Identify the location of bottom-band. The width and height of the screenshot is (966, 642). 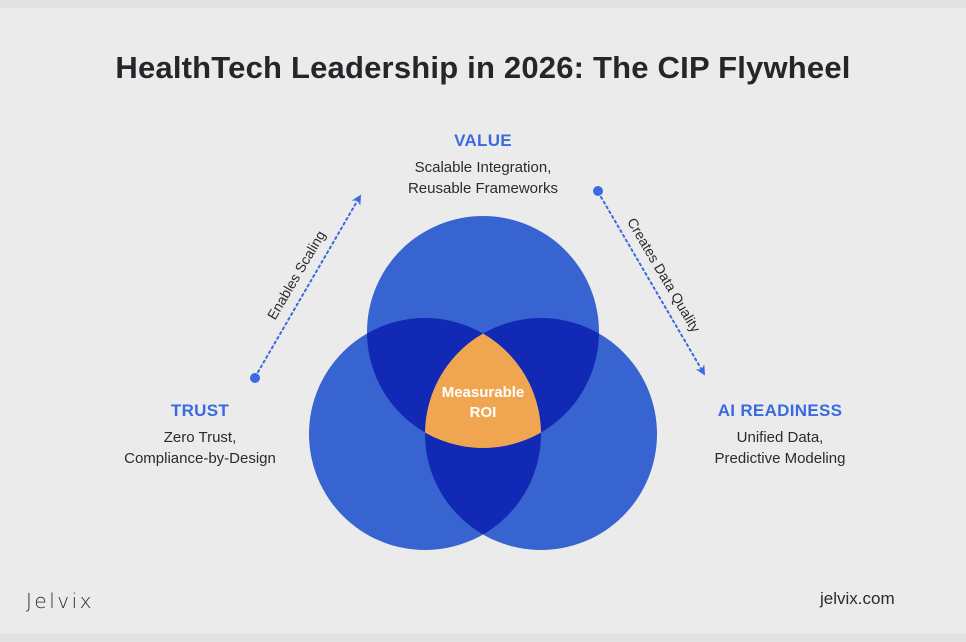
(483, 638).